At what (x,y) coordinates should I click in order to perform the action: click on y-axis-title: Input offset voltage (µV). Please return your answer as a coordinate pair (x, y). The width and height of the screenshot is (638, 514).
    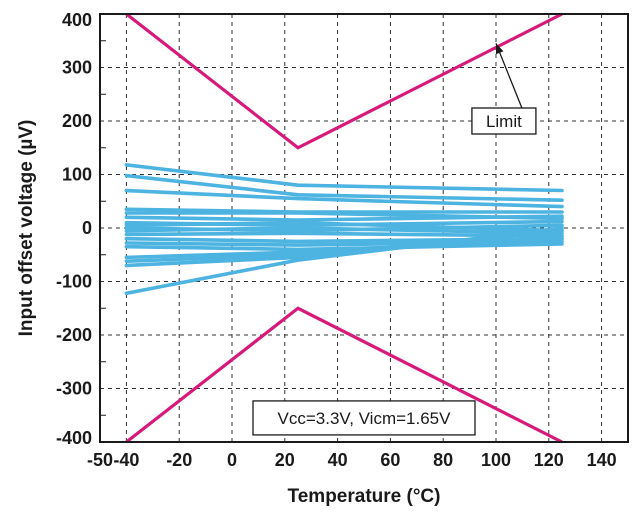
    Looking at the image, I should click on (26, 228).